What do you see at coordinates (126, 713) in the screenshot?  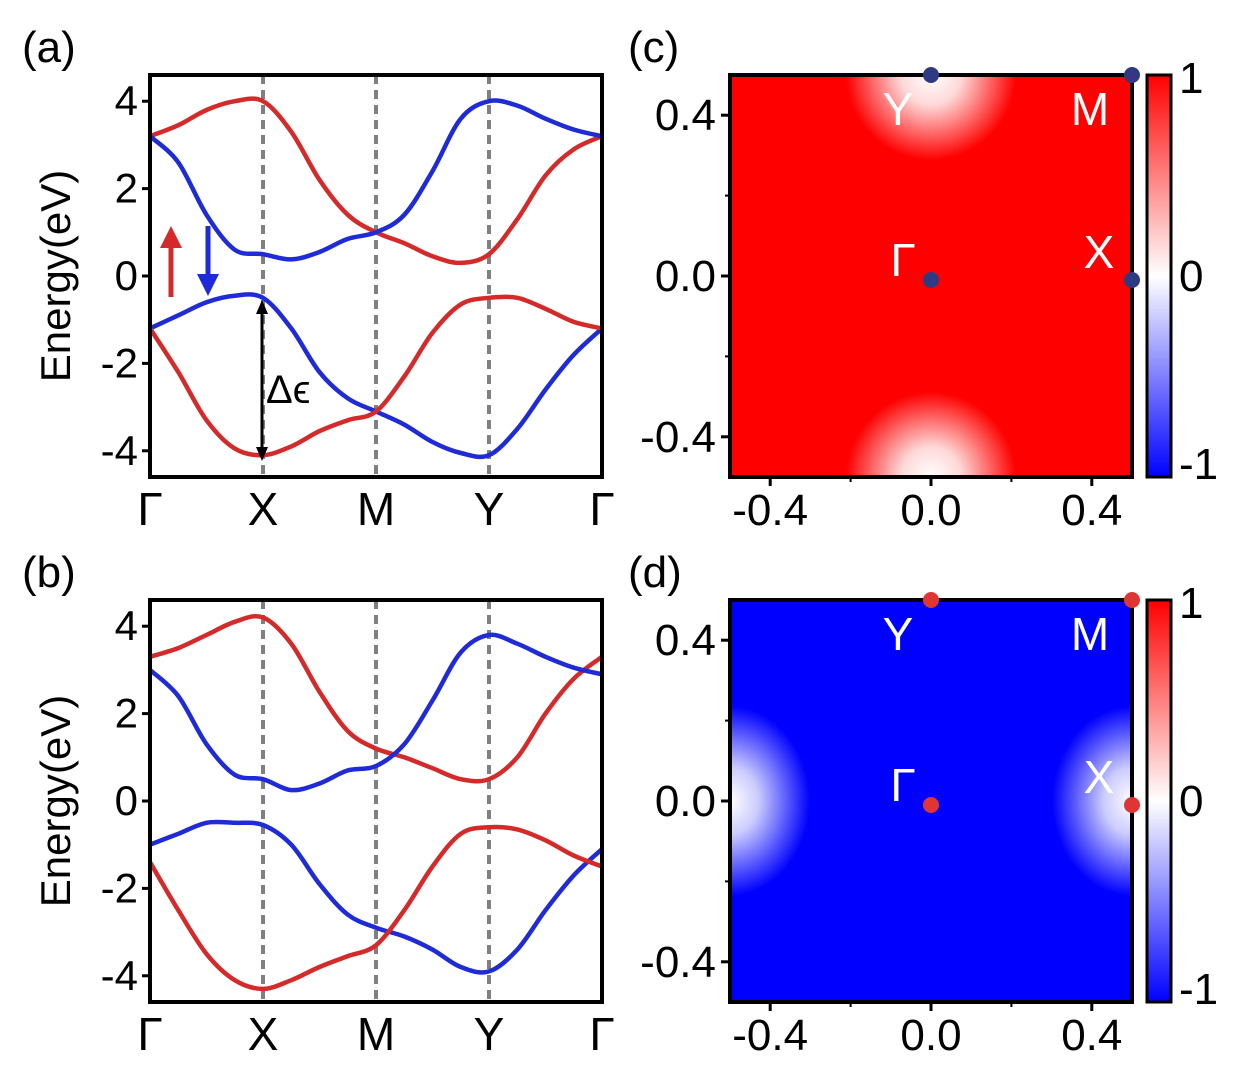 I see `y-tick-label-b-1: 2` at bounding box center [126, 713].